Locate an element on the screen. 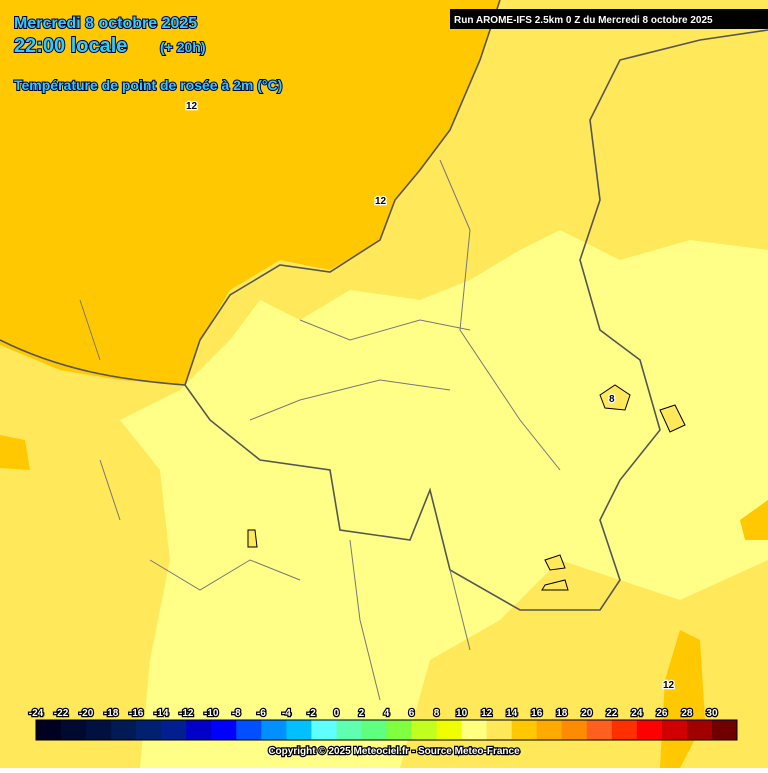  legend-tick-label: -14 is located at coordinates (161, 713).